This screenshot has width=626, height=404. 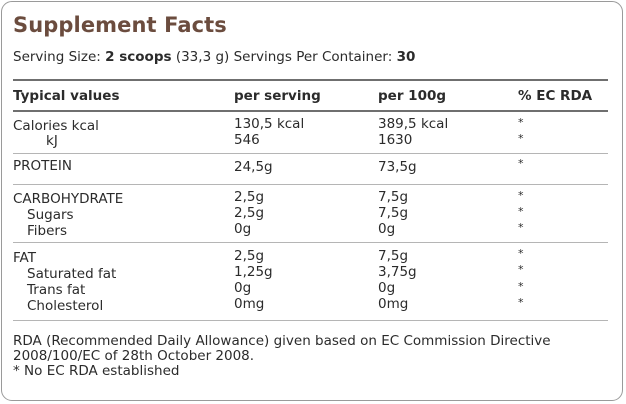 What do you see at coordinates (66, 96) in the screenshot?
I see `column-header-typical-values: Typical values` at bounding box center [66, 96].